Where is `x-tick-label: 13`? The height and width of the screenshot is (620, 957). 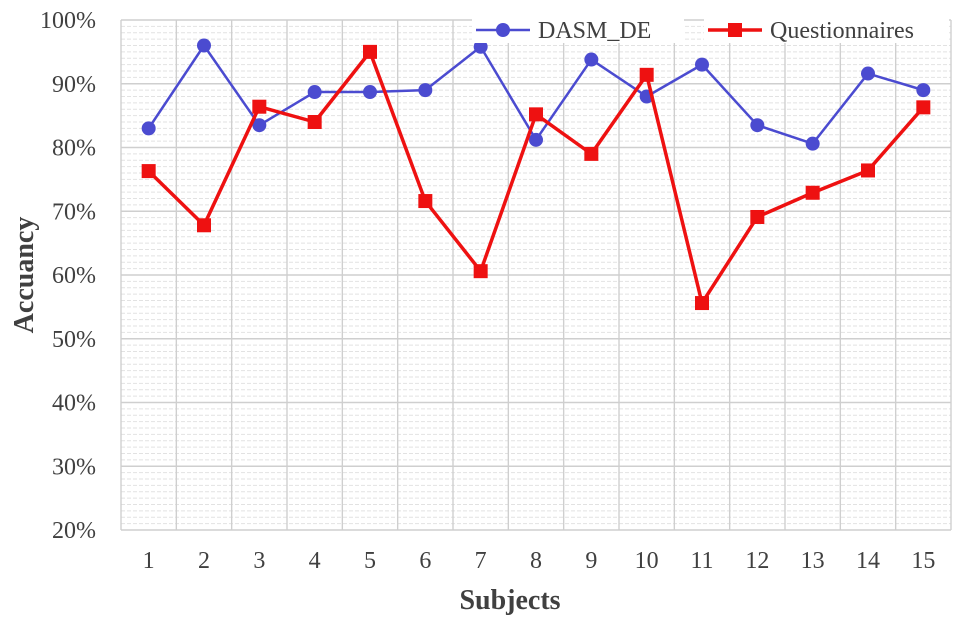 x-tick-label: 13 is located at coordinates (813, 561).